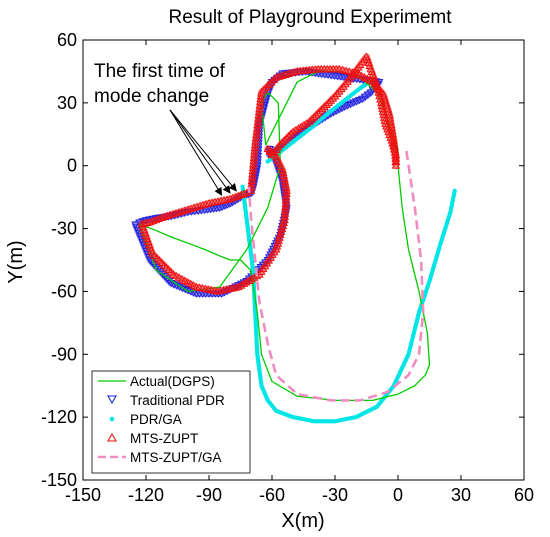  Describe the element at coordinates (164, 438) in the screenshot. I see `legend-label-mts-zupt: MTS-ZUPT` at that location.